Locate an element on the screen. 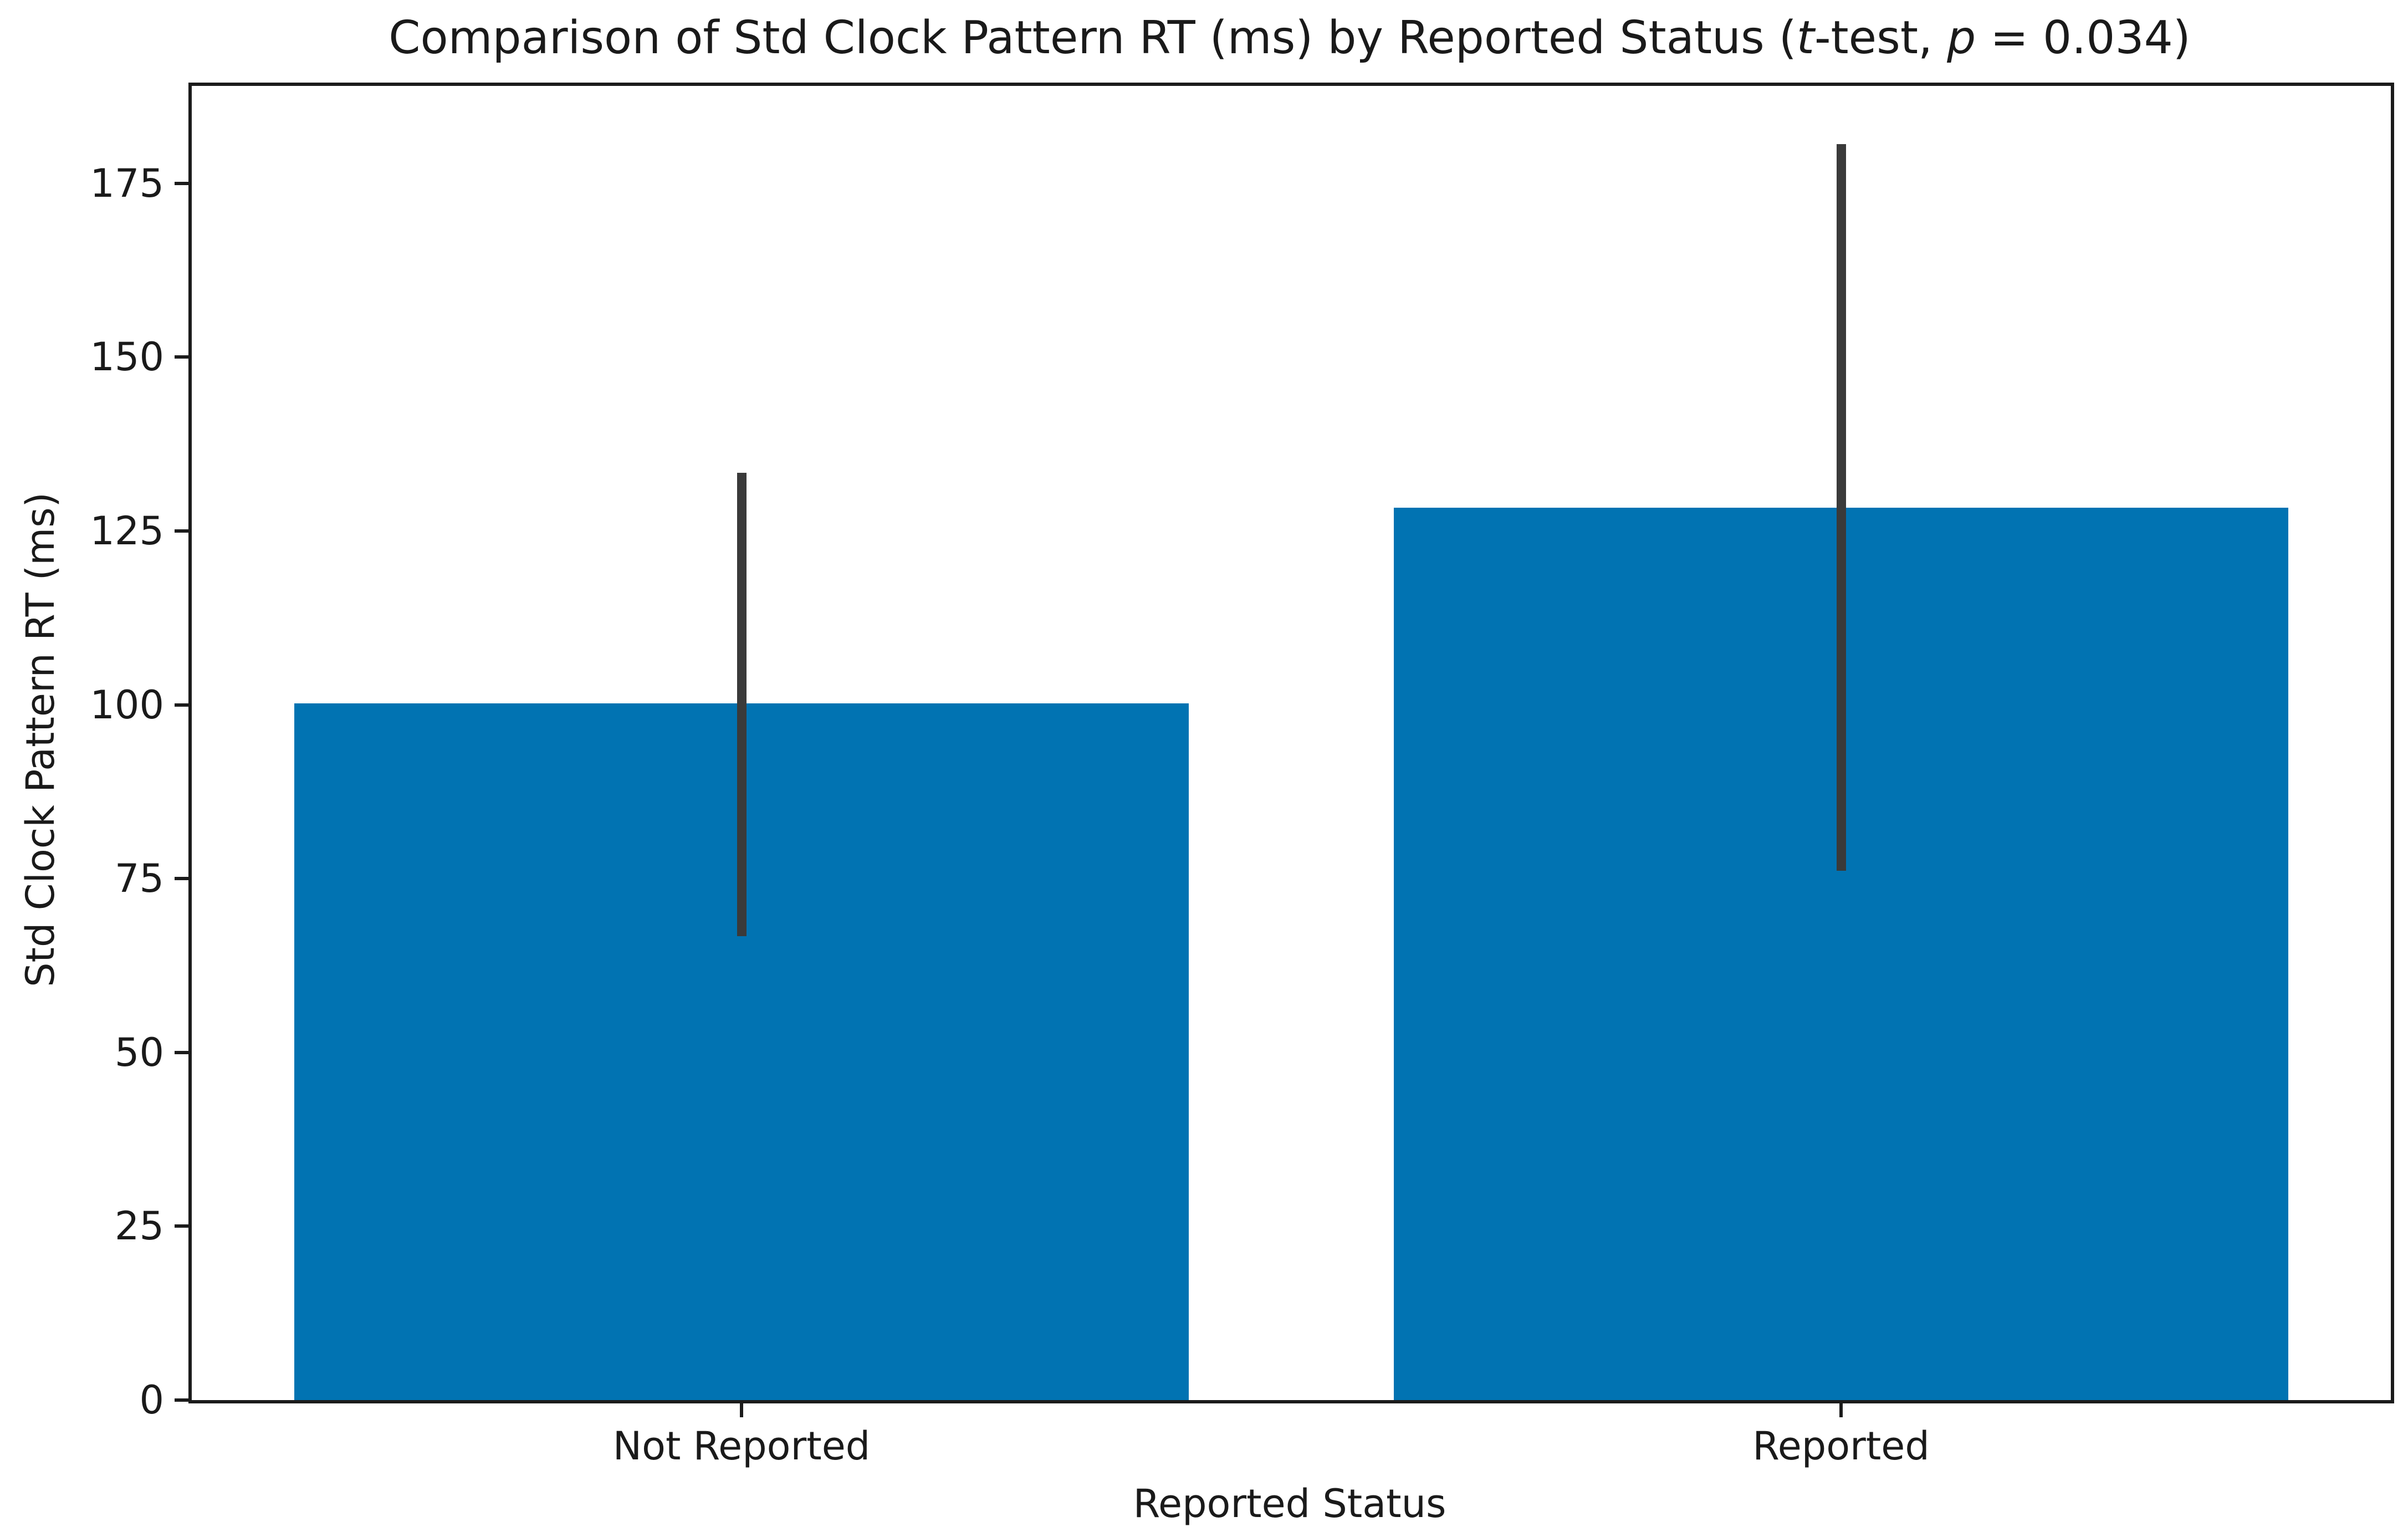 The width and height of the screenshot is (2408, 1532). chart-title-p-italic: p is located at coordinates (1961, 38).